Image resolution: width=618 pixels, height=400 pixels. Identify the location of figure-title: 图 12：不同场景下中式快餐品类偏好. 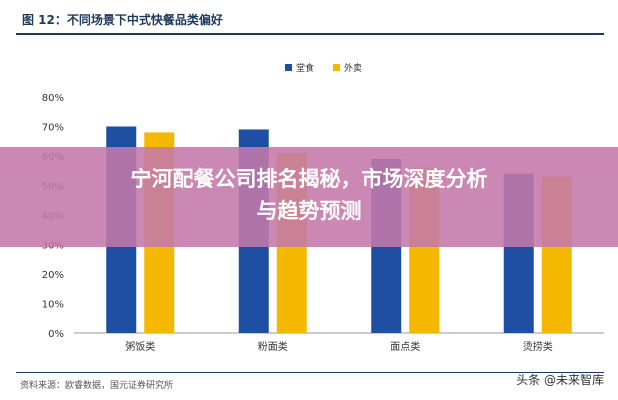
(122, 20).